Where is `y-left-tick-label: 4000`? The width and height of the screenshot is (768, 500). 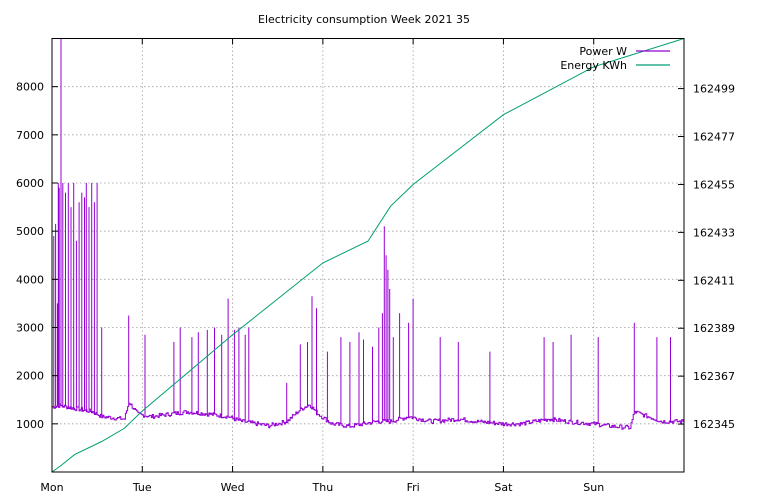
y-left-tick-label: 4000 is located at coordinates (30, 279).